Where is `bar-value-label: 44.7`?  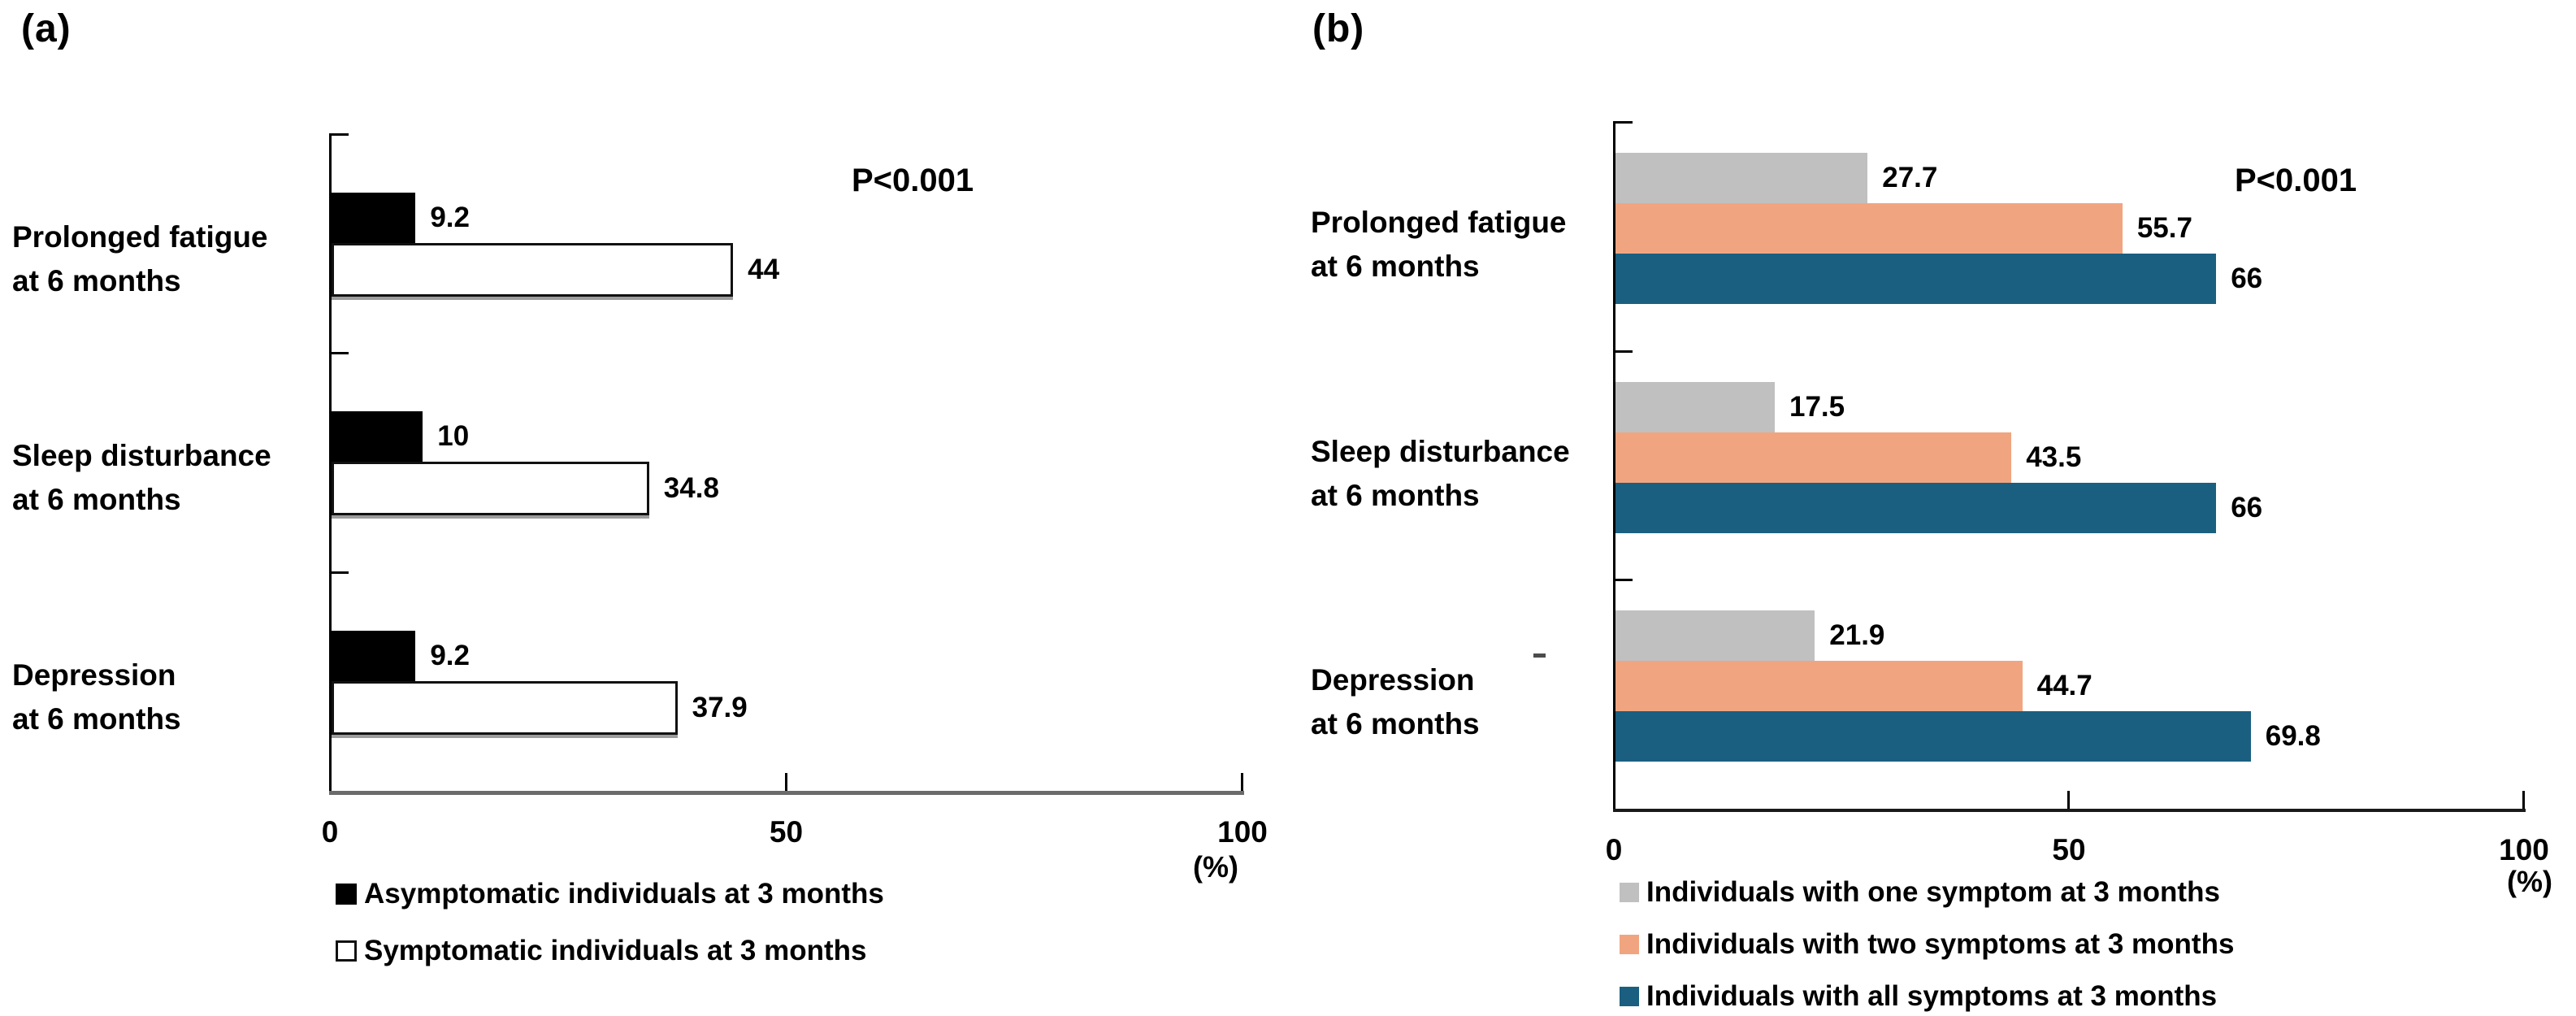 bar-value-label: 44.7 is located at coordinates (2064, 686).